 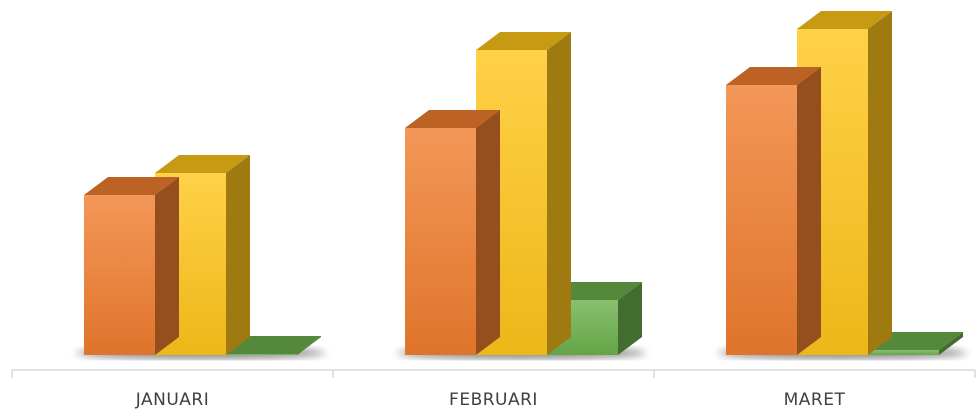 I want to click on x-tick-label: FEBRUARI, so click(x=493, y=400).